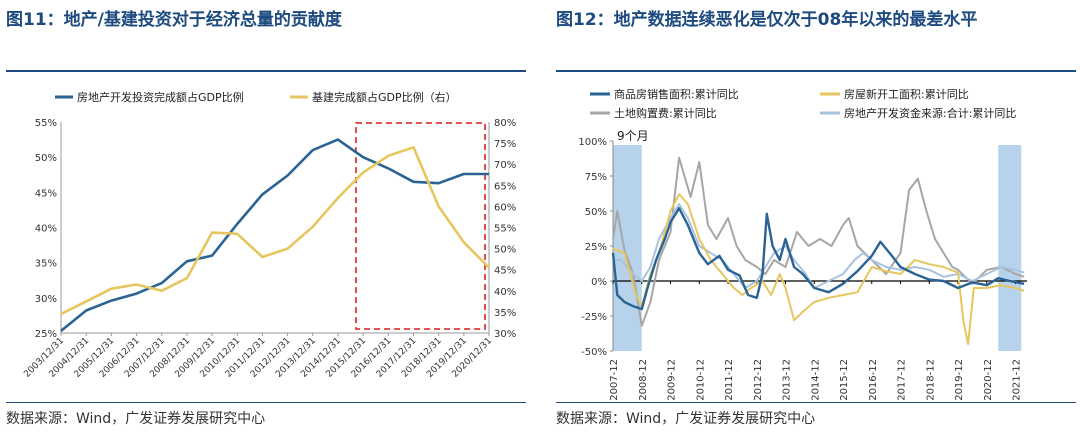 The width and height of the screenshot is (1080, 444). I want to click on legend-label: 基建完成额占GDP比例（右）, so click(384, 97).